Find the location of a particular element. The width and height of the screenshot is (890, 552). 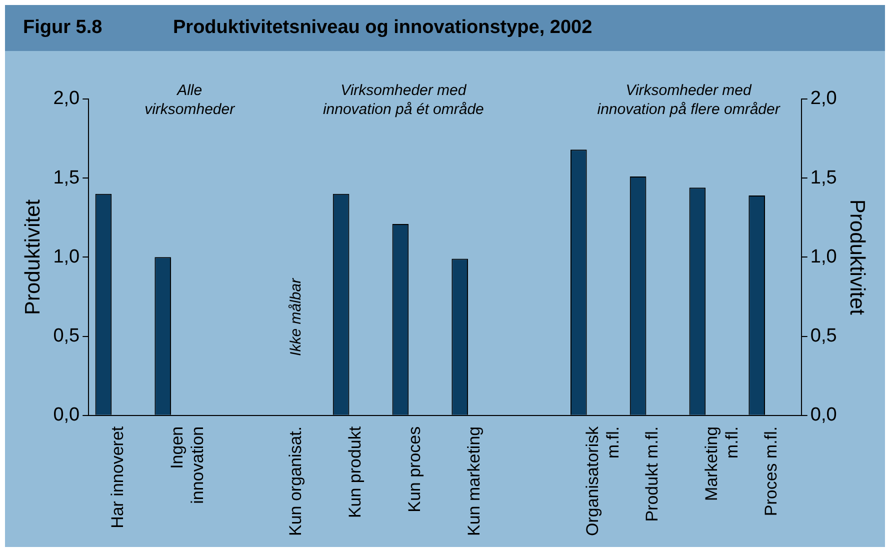

annotation: Virksomheder med innovation på ét område is located at coordinates (403, 100).